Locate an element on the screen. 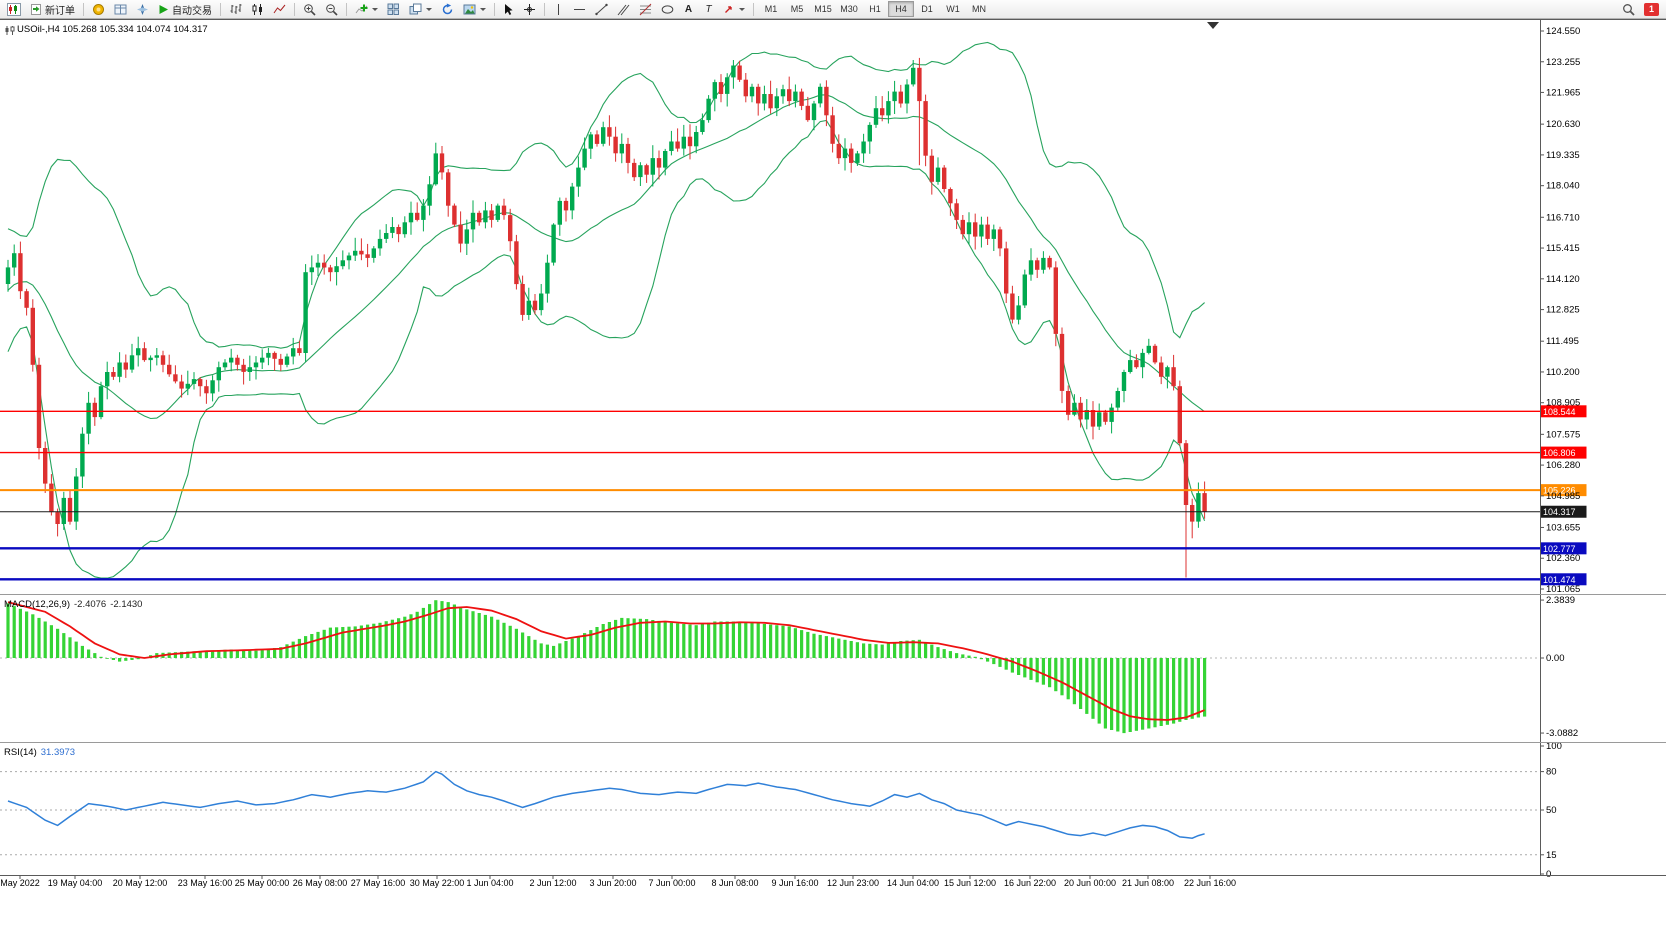 This screenshot has height=940, width=1666. svg-text: 50 is located at coordinates (1551, 810).